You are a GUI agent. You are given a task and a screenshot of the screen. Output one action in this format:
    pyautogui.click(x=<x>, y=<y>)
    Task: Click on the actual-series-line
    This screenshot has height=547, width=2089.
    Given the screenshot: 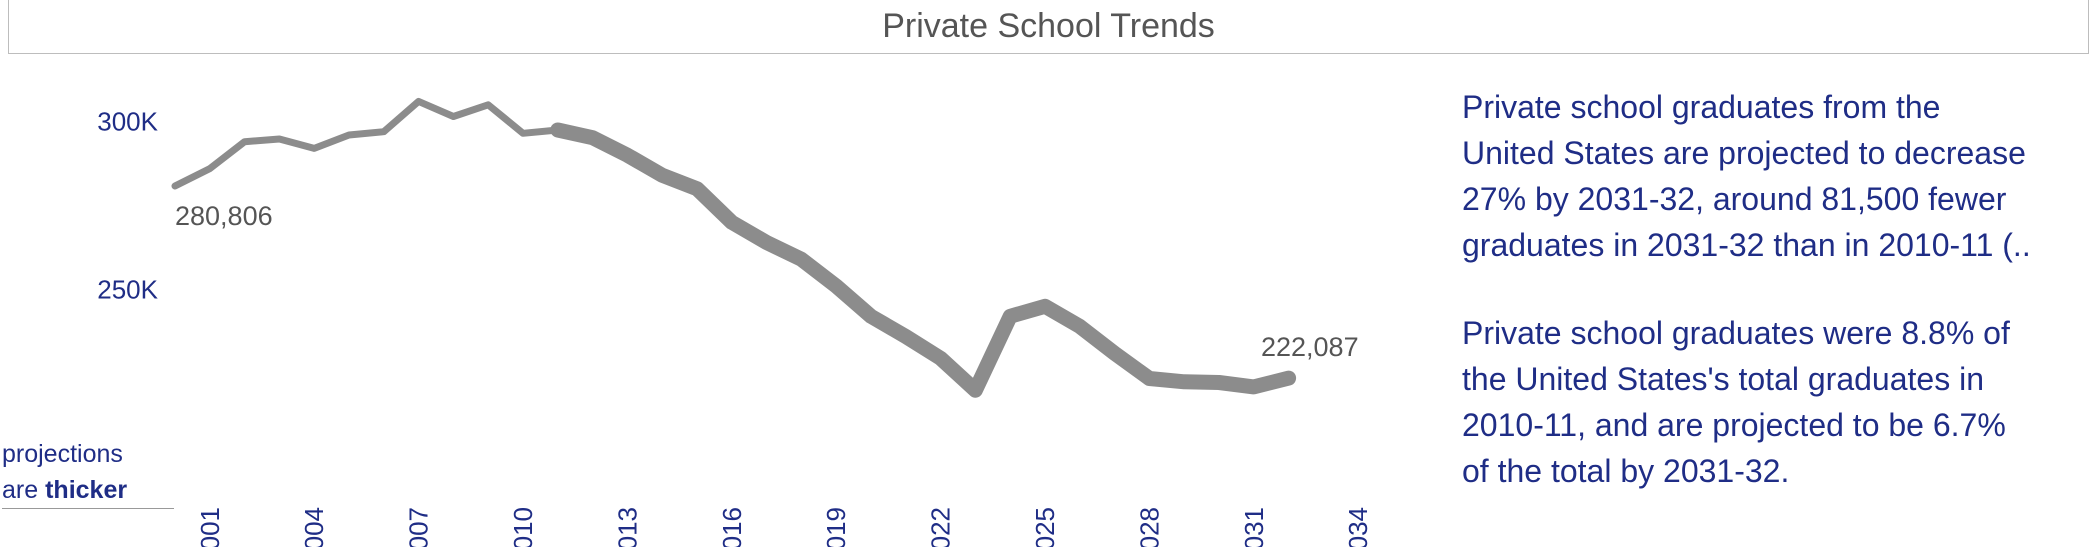 What is the action you would take?
    pyautogui.click(x=366, y=143)
    